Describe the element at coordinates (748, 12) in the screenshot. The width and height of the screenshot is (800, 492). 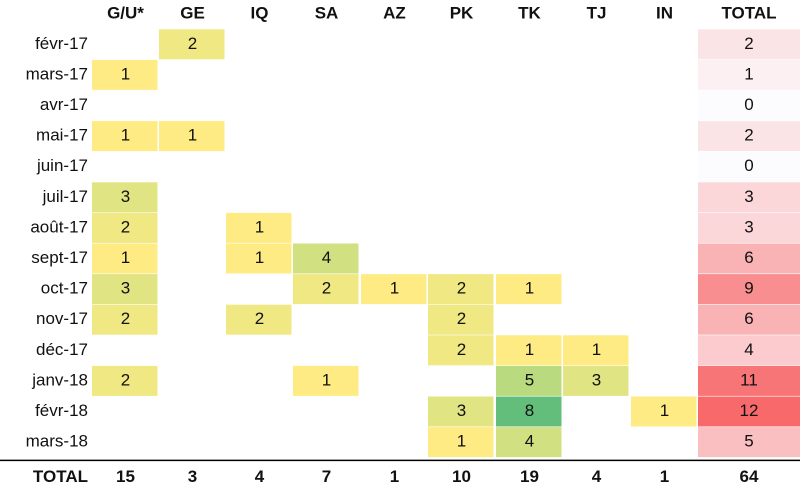
I see `total-column-header: TOTAL` at that location.